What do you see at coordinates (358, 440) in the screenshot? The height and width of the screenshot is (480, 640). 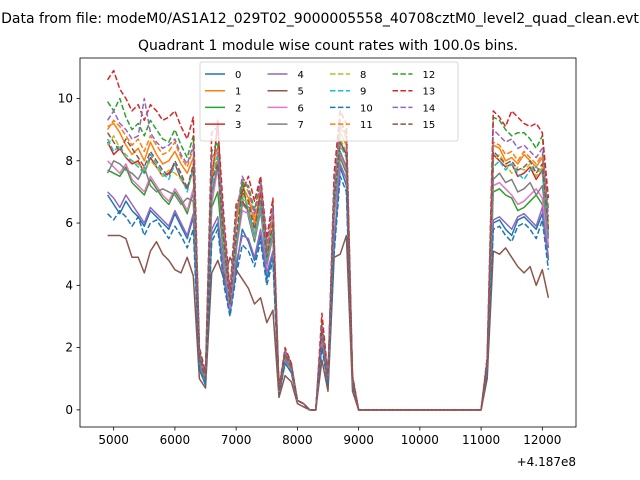 I see `x-tick-label: 9000` at bounding box center [358, 440].